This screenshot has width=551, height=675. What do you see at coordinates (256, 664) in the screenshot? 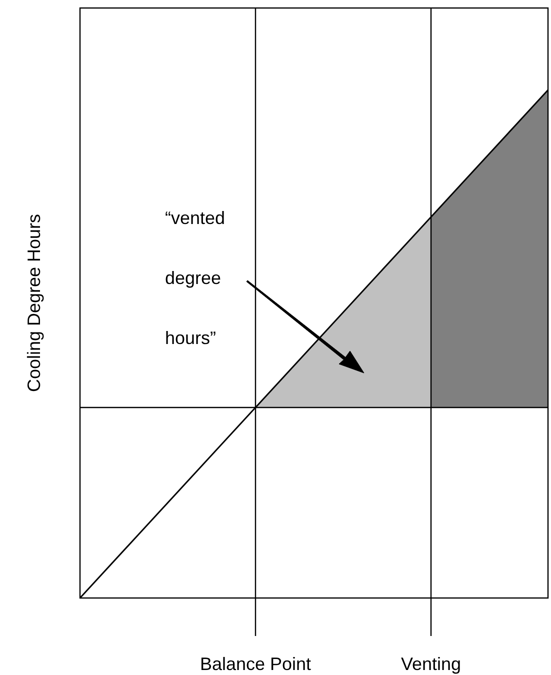
I see `x-tick-label: Balance Point` at bounding box center [256, 664].